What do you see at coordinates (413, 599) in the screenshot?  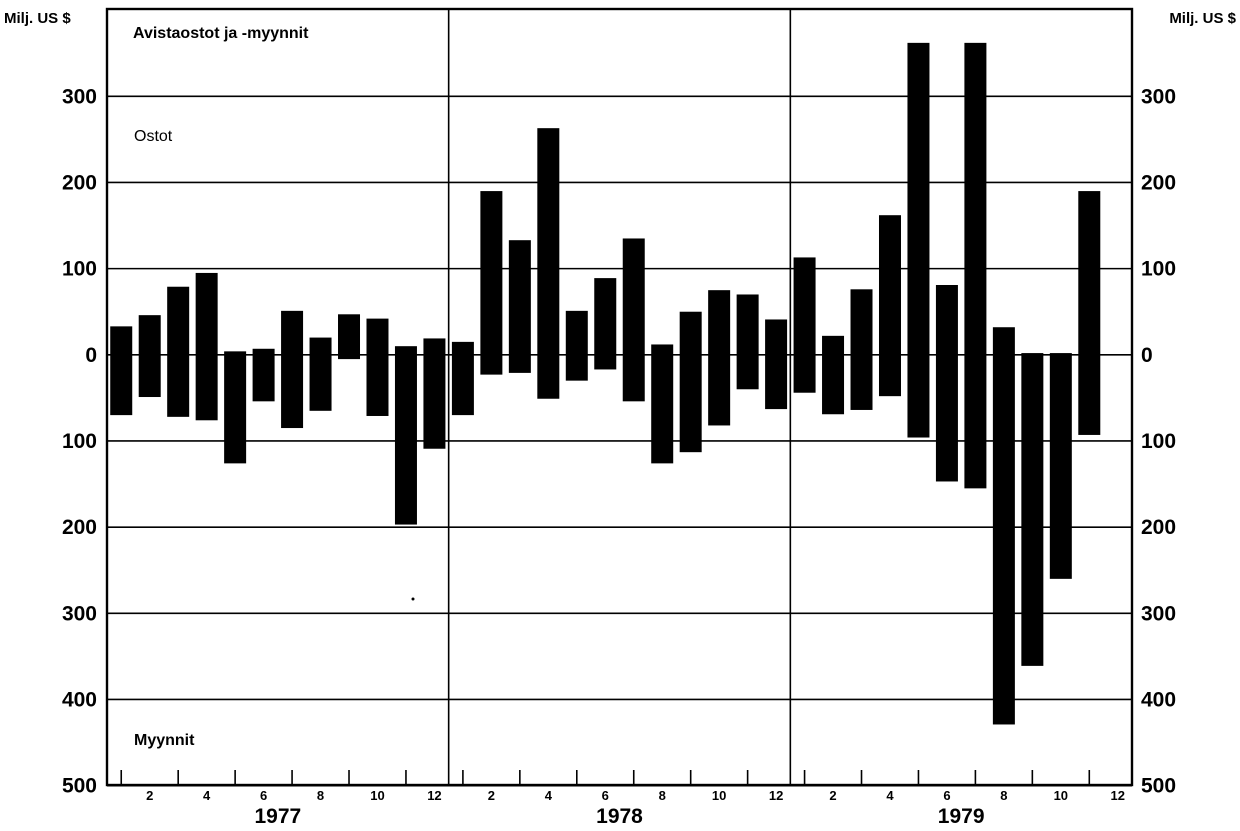 I see `speck` at bounding box center [413, 599].